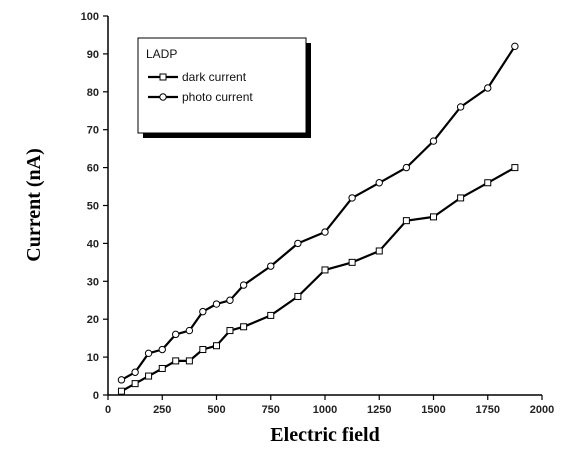 The width and height of the screenshot is (561, 452). What do you see at coordinates (108, 410) in the screenshot?
I see `x-tick-label: 0` at bounding box center [108, 410].